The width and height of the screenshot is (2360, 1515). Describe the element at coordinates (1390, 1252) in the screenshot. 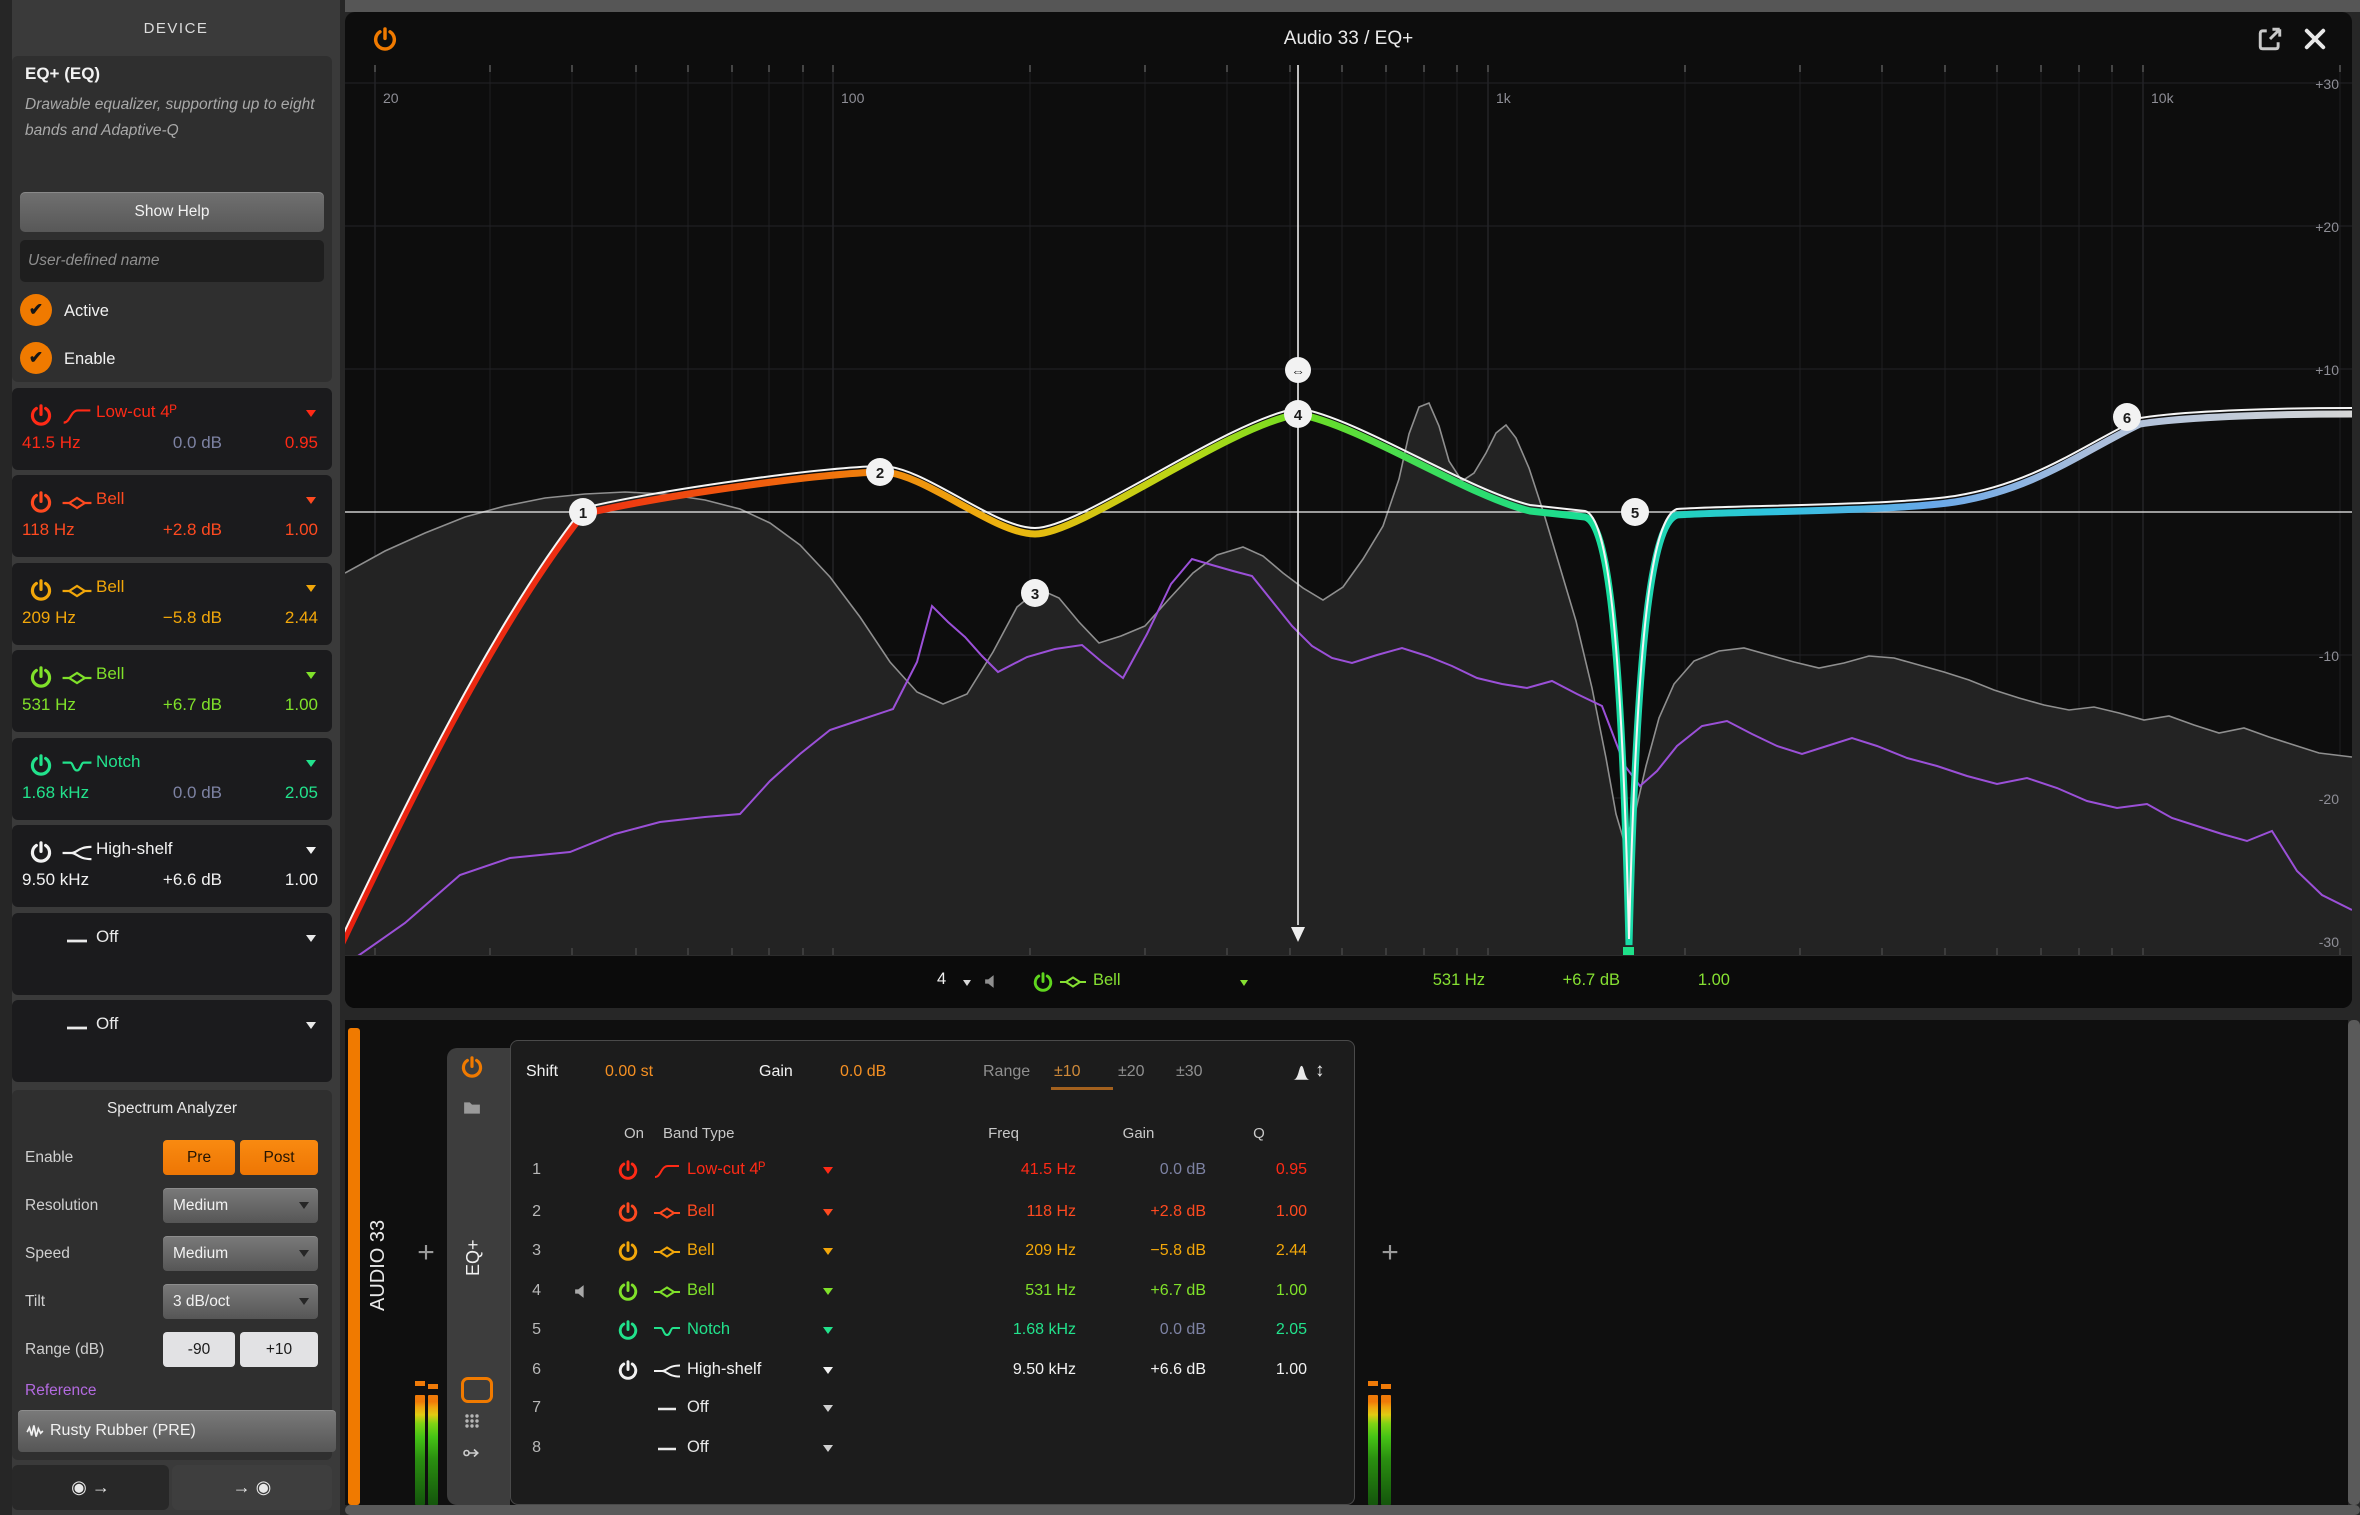

I see `add-device-button-right: +` at that location.